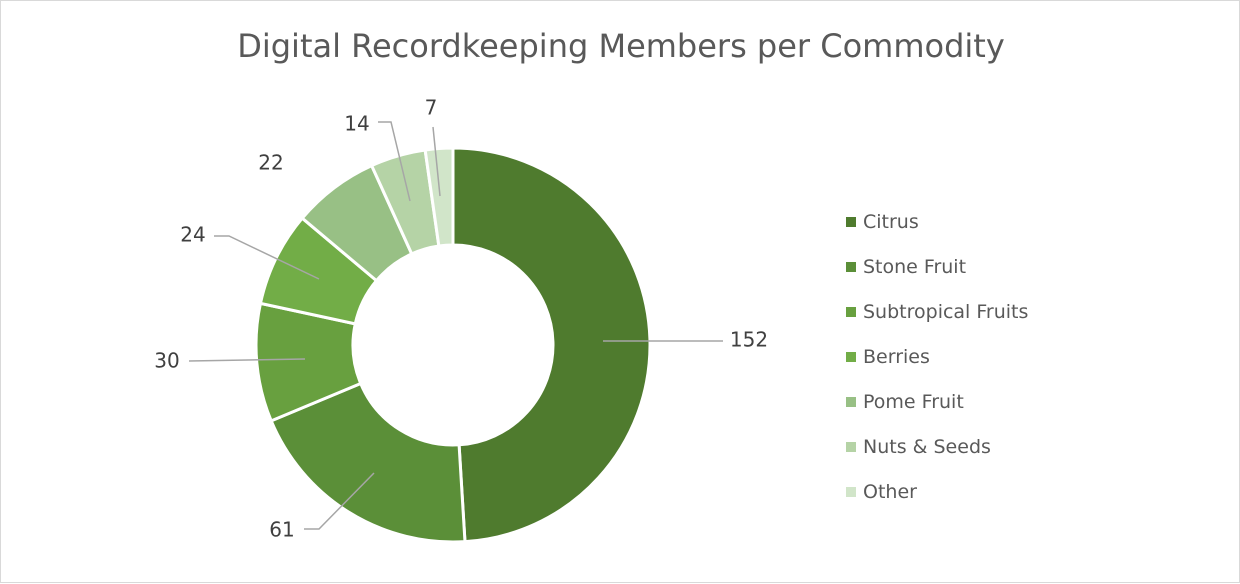  I want to click on legend-item: Pome Fruit, so click(937, 401).